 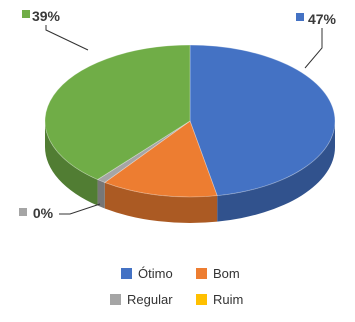 What do you see at coordinates (26, 14) in the screenshot?
I see `data-label-marker-ruim` at bounding box center [26, 14].